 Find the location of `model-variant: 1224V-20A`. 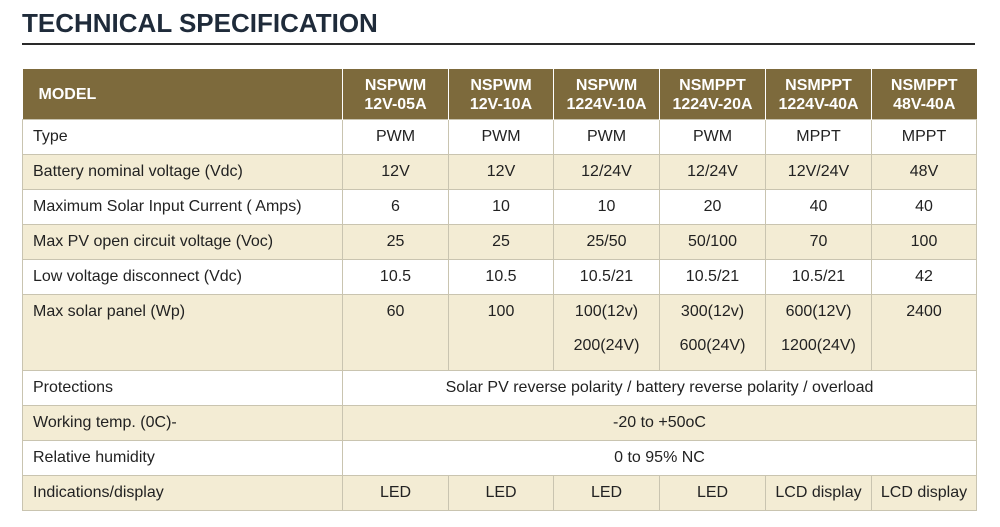

model-variant: 1224V-20A is located at coordinates (712, 104).